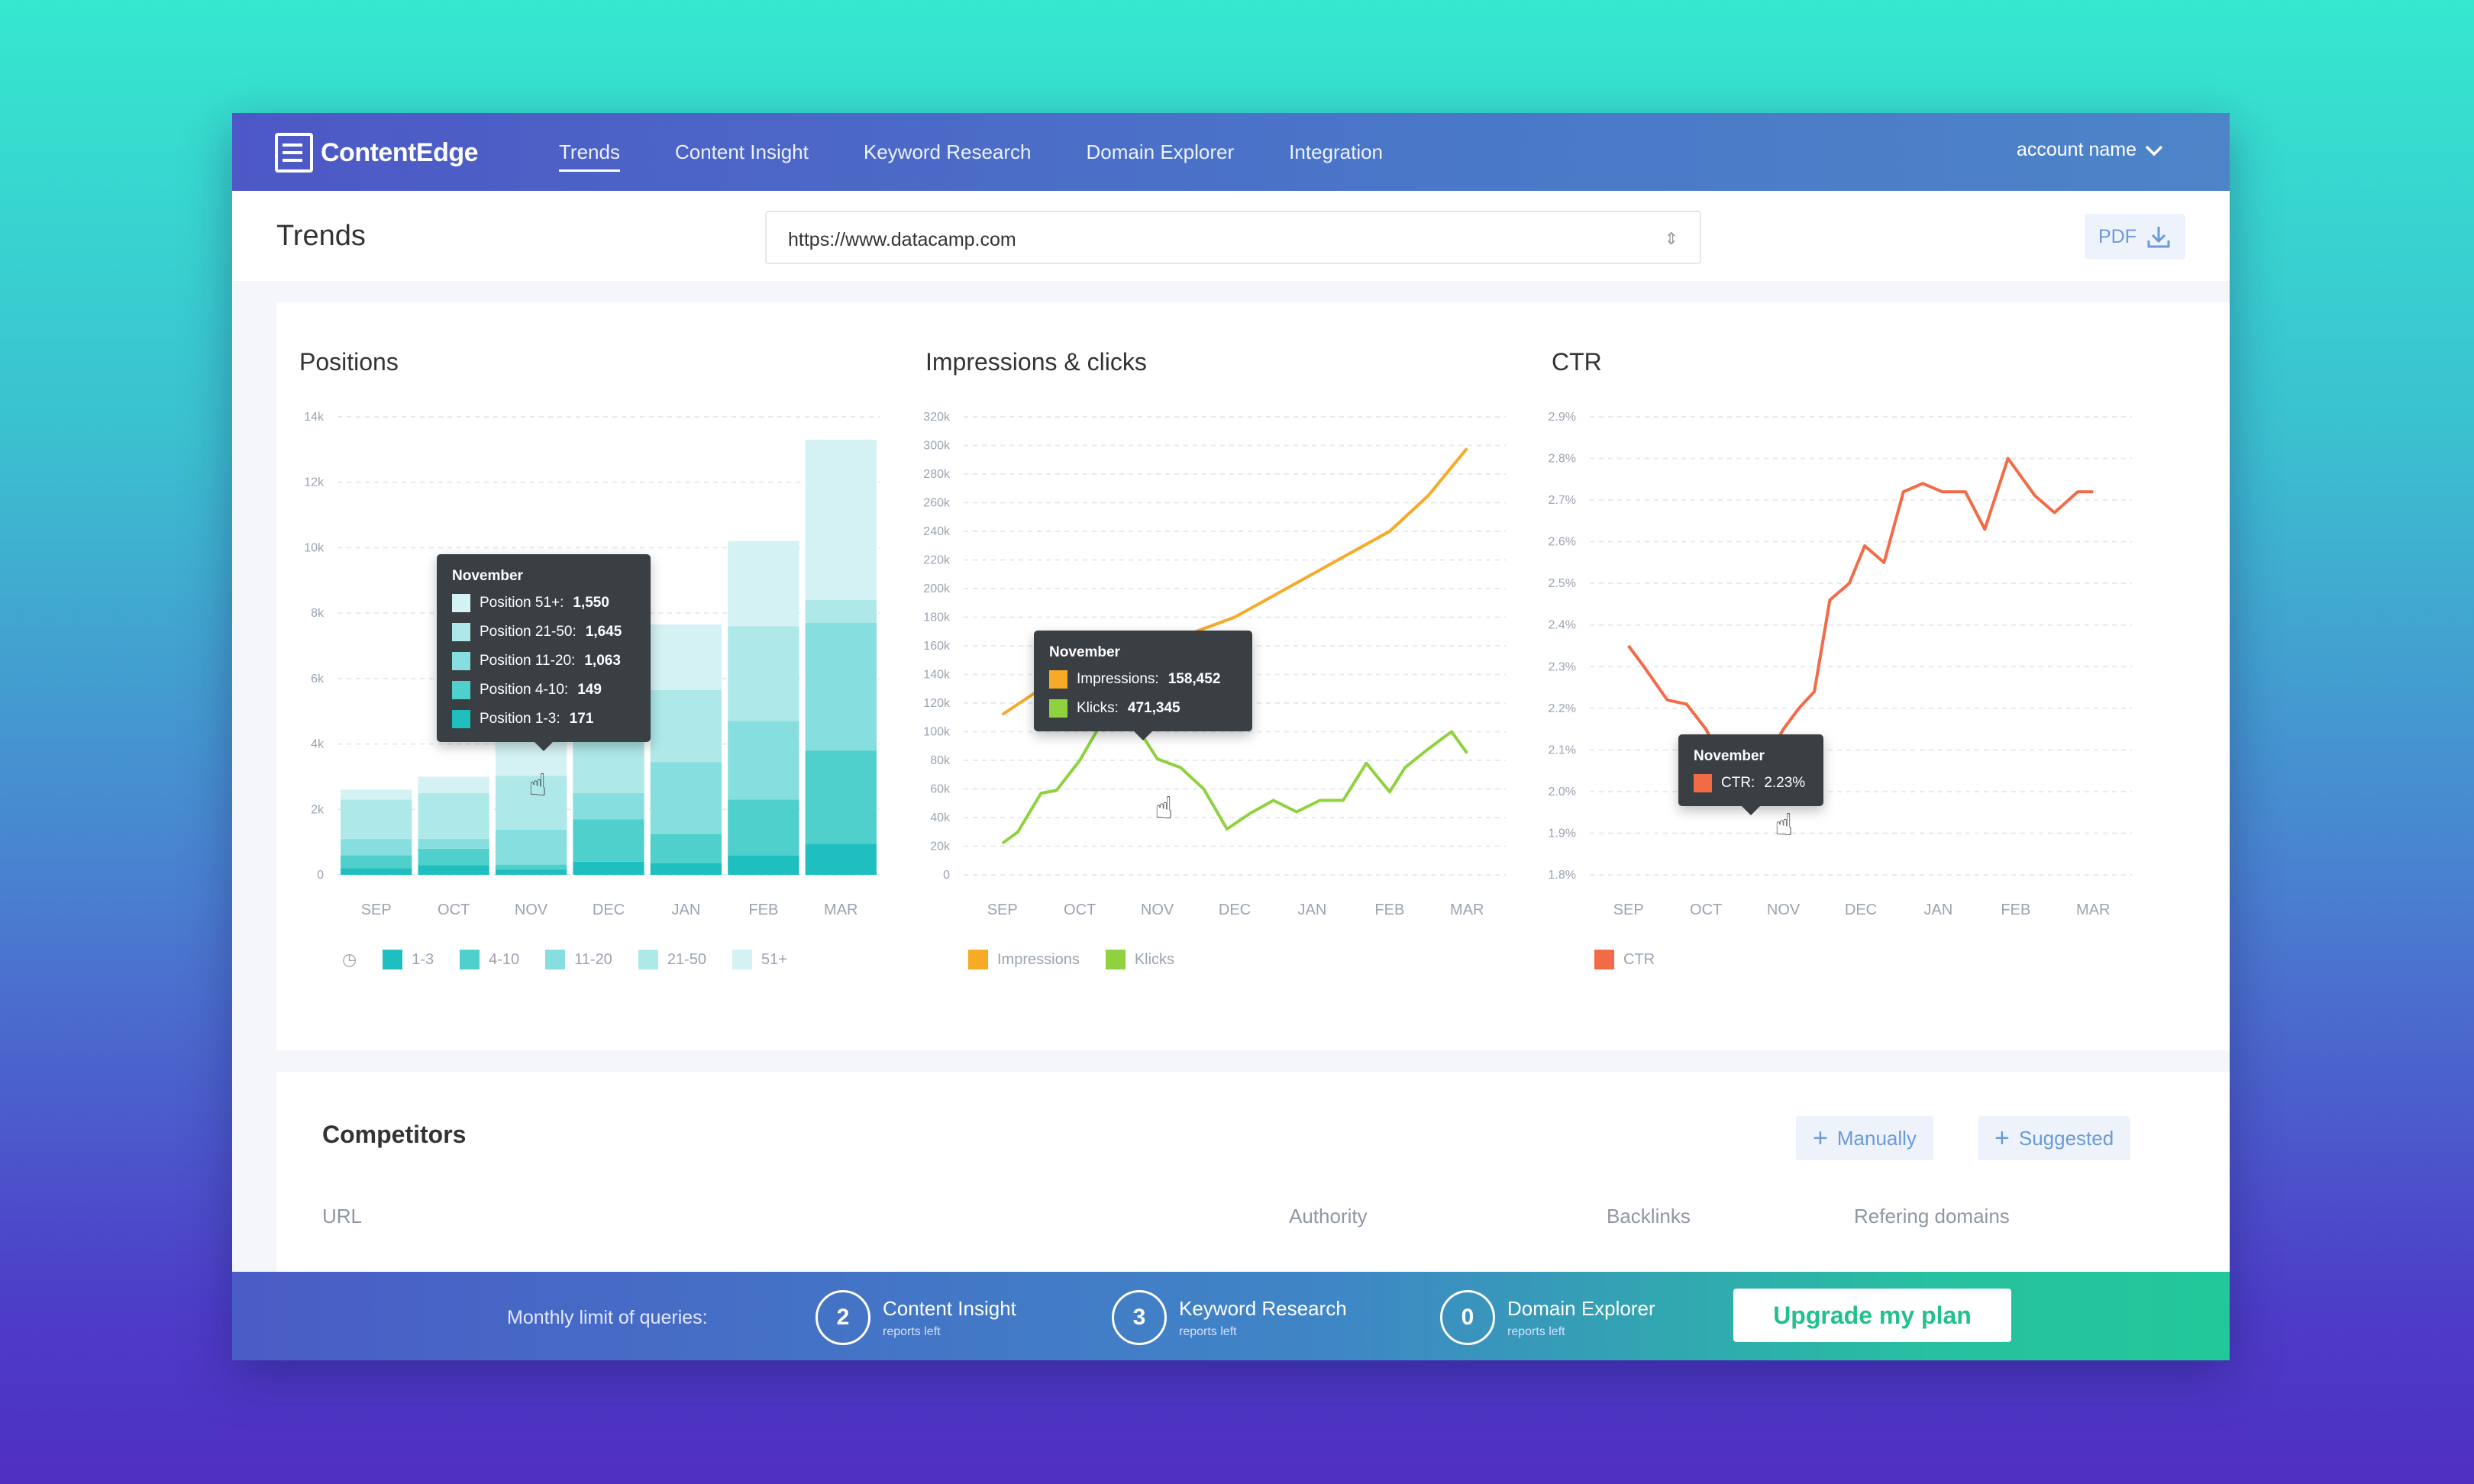 The width and height of the screenshot is (2474, 1484). What do you see at coordinates (741, 151) in the screenshot?
I see `nav-item-content-insight: Content Insight` at bounding box center [741, 151].